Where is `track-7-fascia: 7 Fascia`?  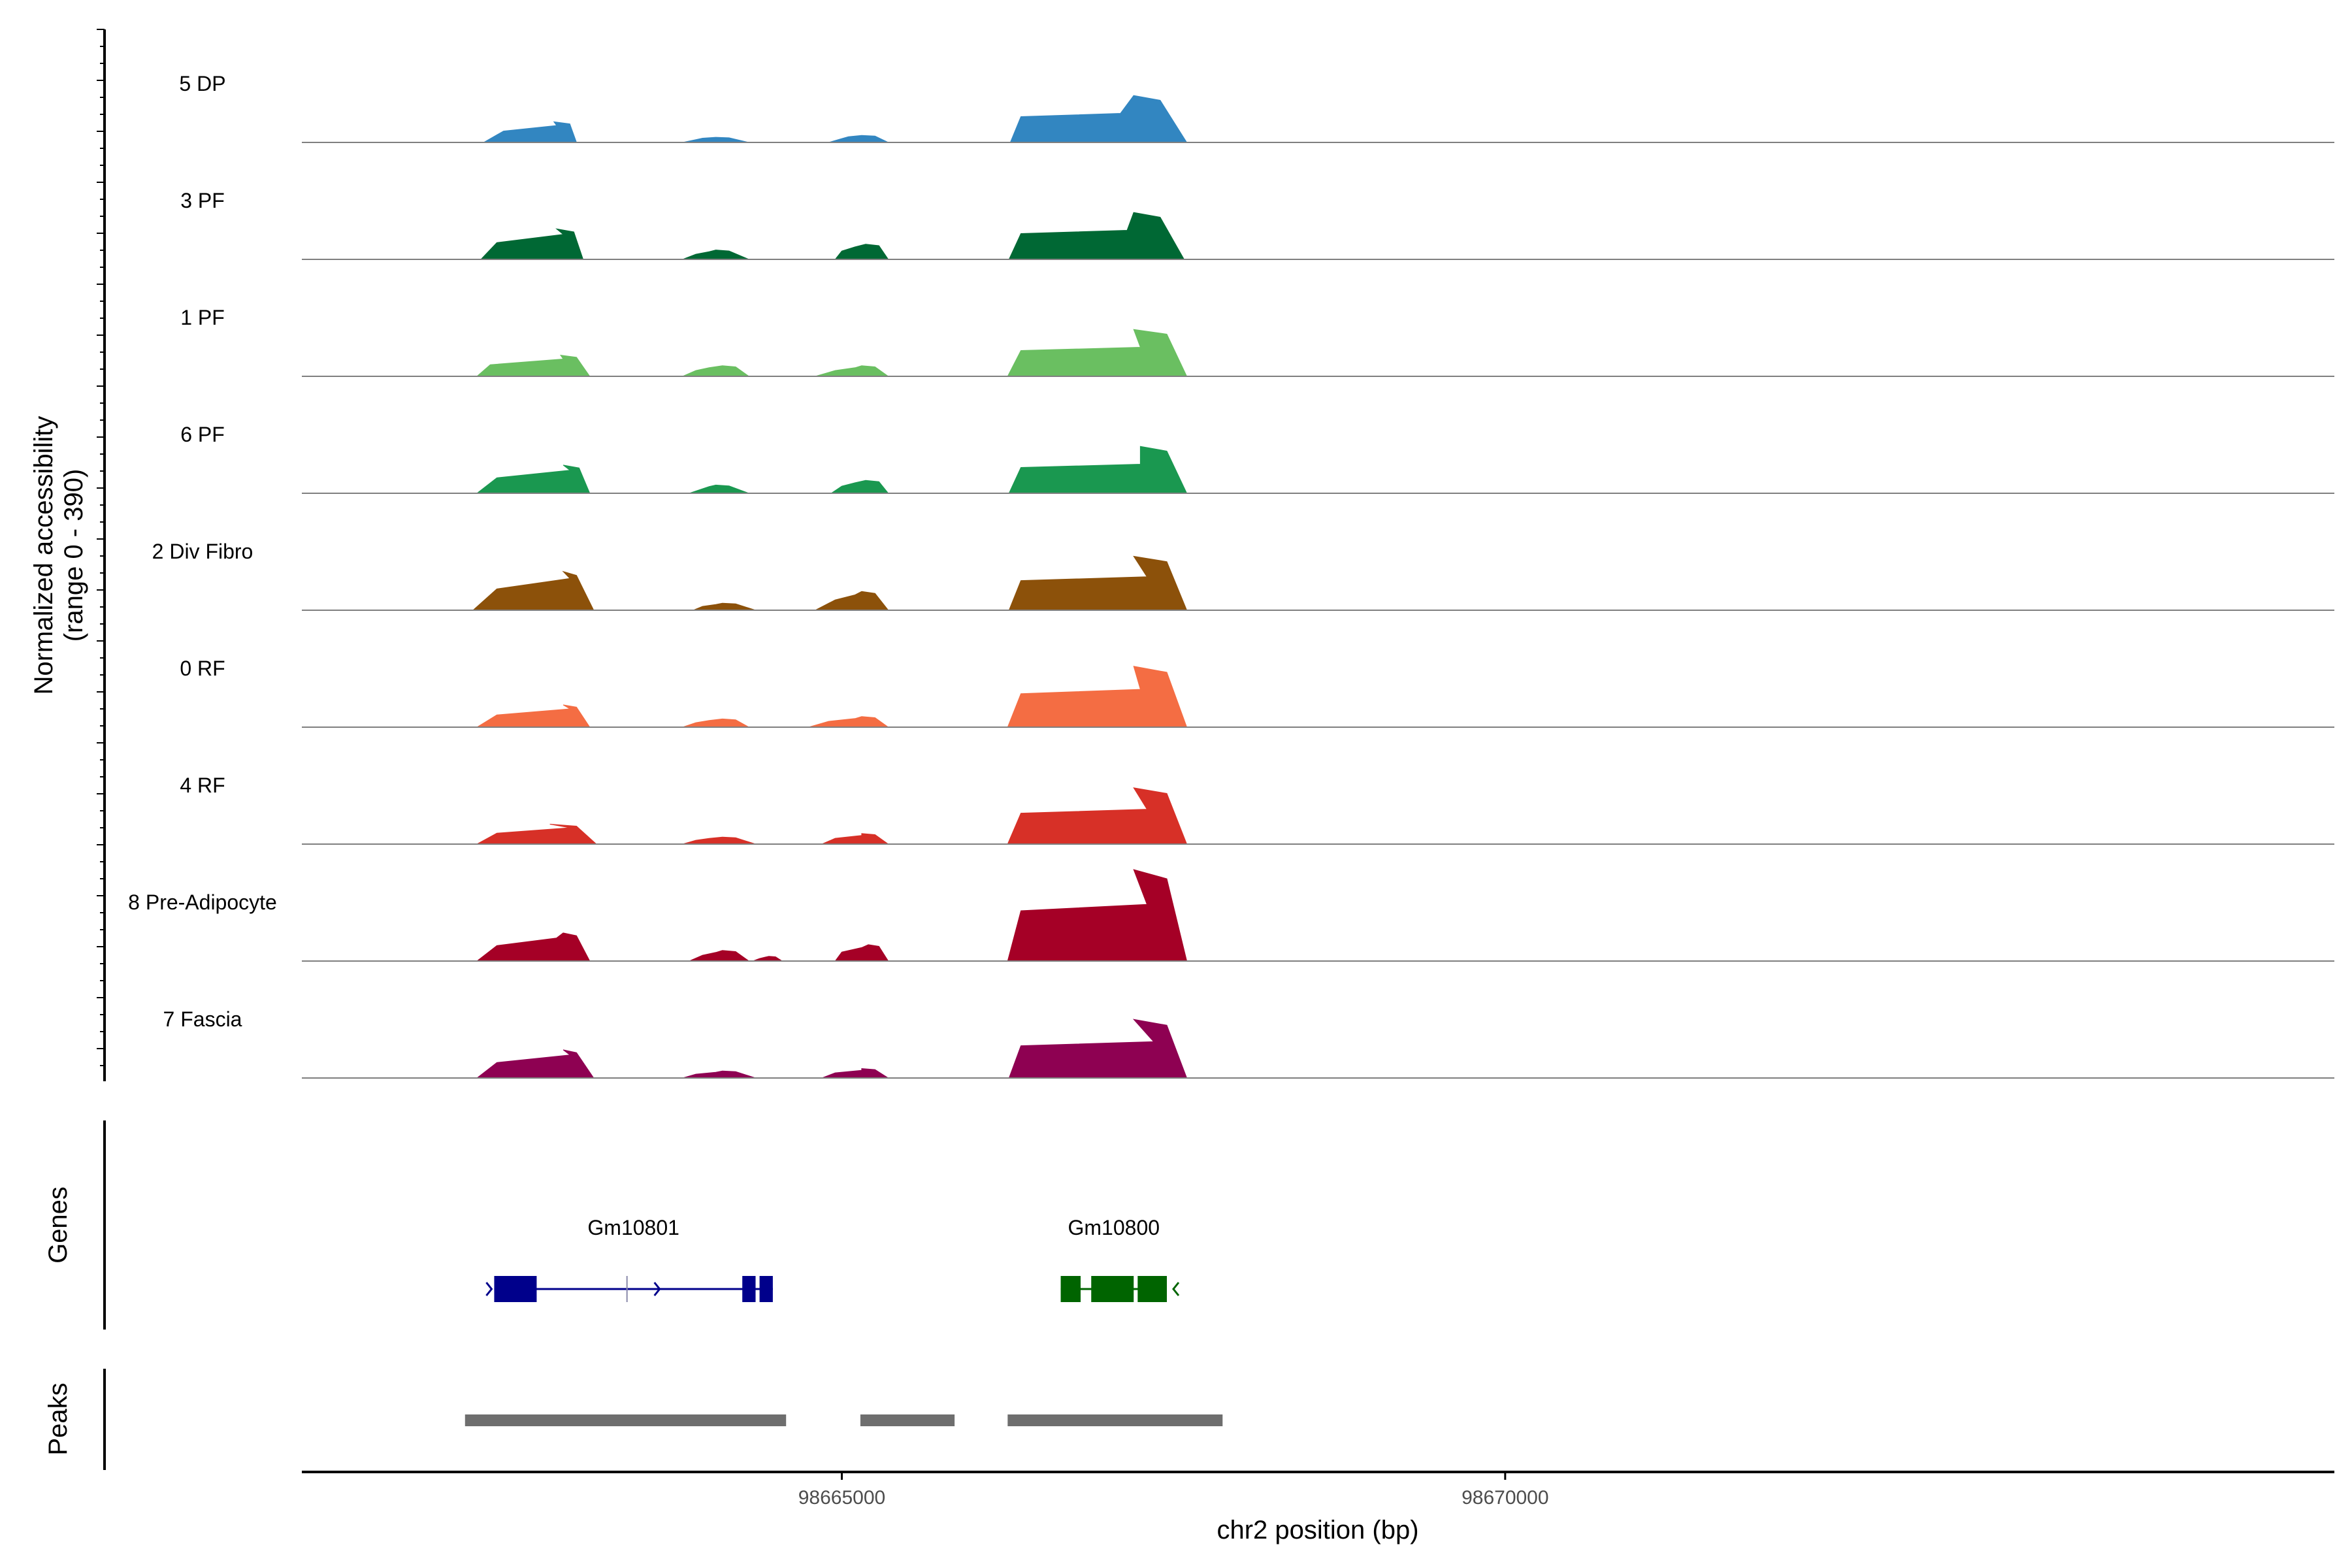 track-7-fascia: 7 Fascia is located at coordinates (1248, 1043).